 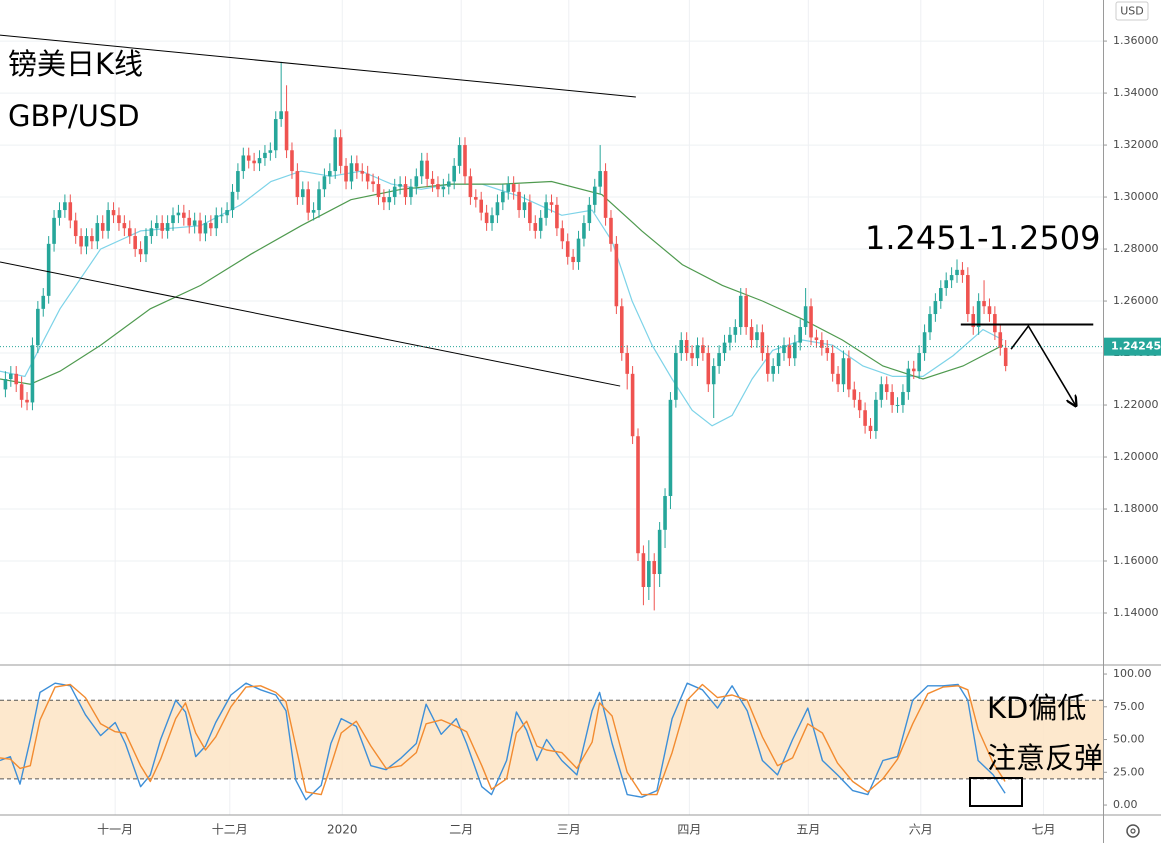 What do you see at coordinates (1129, 706) in the screenshot?
I see `y-tick-label: 75.00` at bounding box center [1129, 706].